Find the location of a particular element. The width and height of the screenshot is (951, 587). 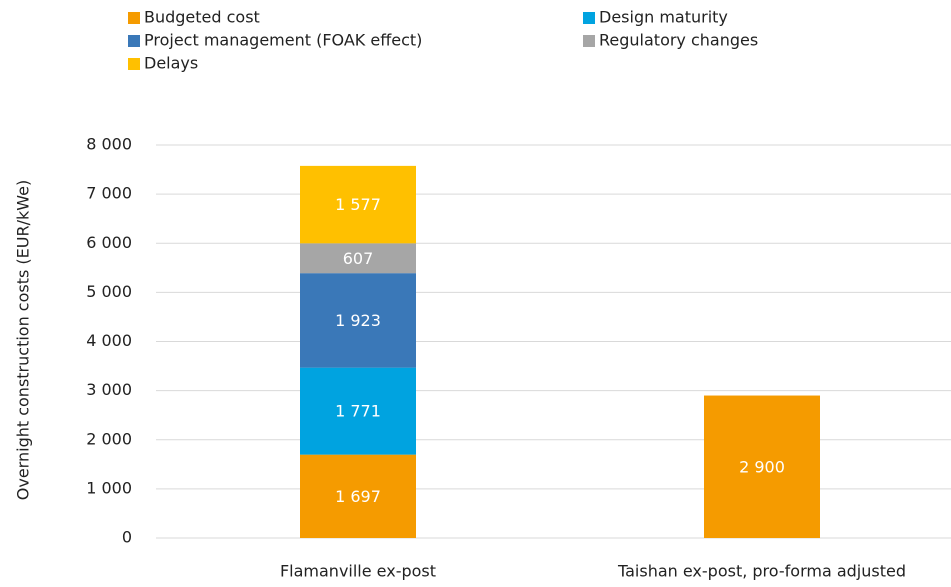

data-label: 2 900 is located at coordinates (762, 466).